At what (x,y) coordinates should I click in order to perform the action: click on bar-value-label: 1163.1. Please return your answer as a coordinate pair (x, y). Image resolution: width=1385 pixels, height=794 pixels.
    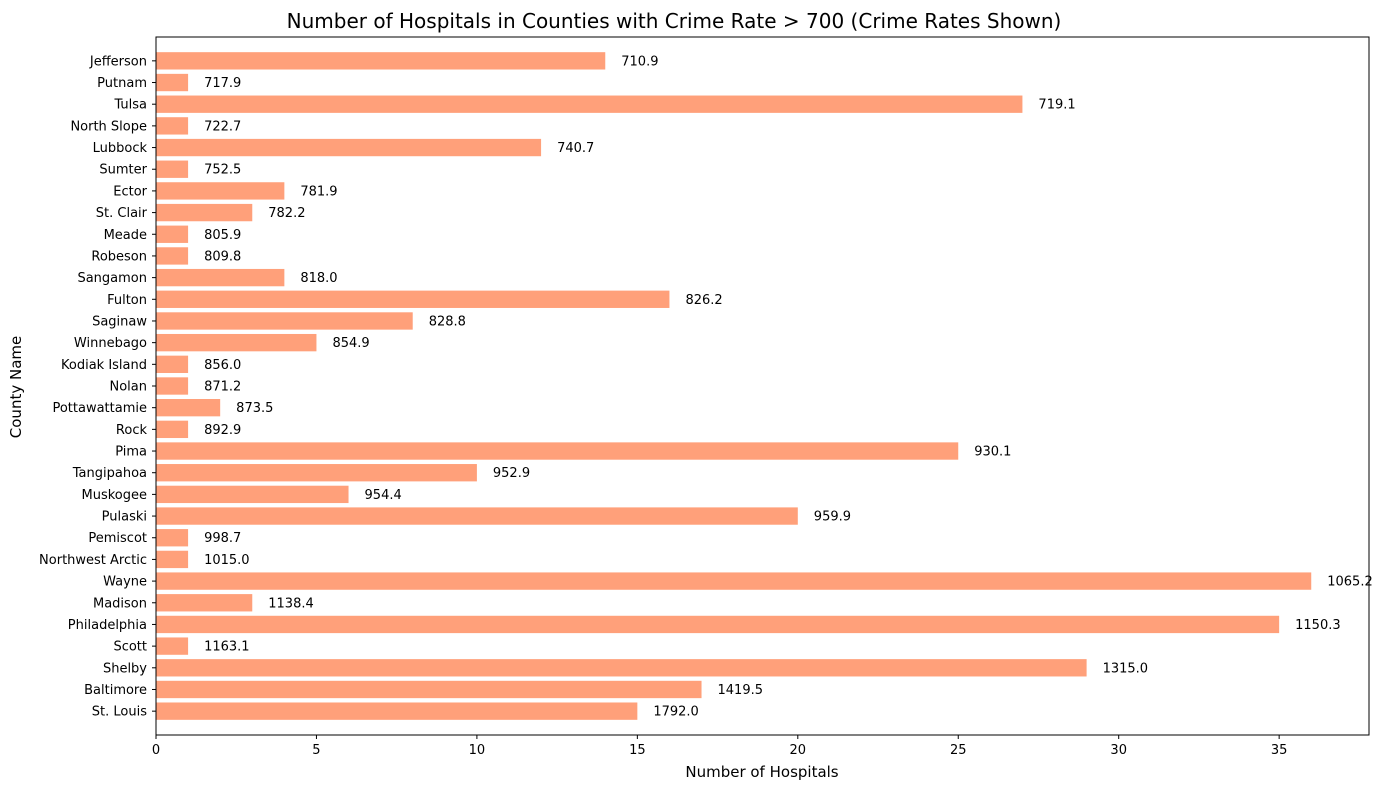
    Looking at the image, I should click on (227, 647).